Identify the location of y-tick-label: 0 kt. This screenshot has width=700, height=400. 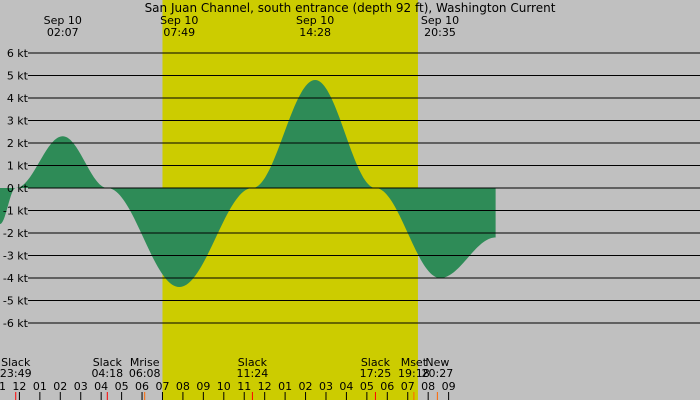
(18, 188).